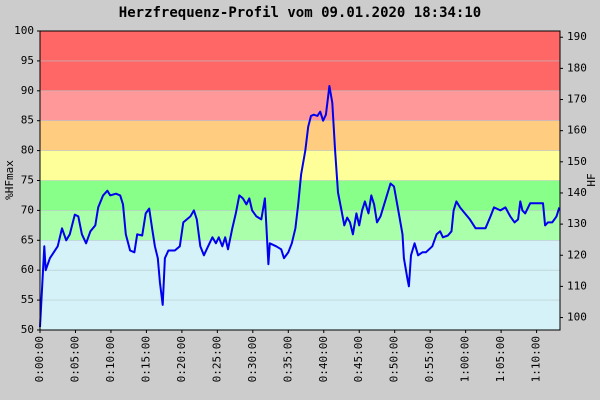  Describe the element at coordinates (577, 130) in the screenshot. I see `y2-tick-label: 160` at that location.